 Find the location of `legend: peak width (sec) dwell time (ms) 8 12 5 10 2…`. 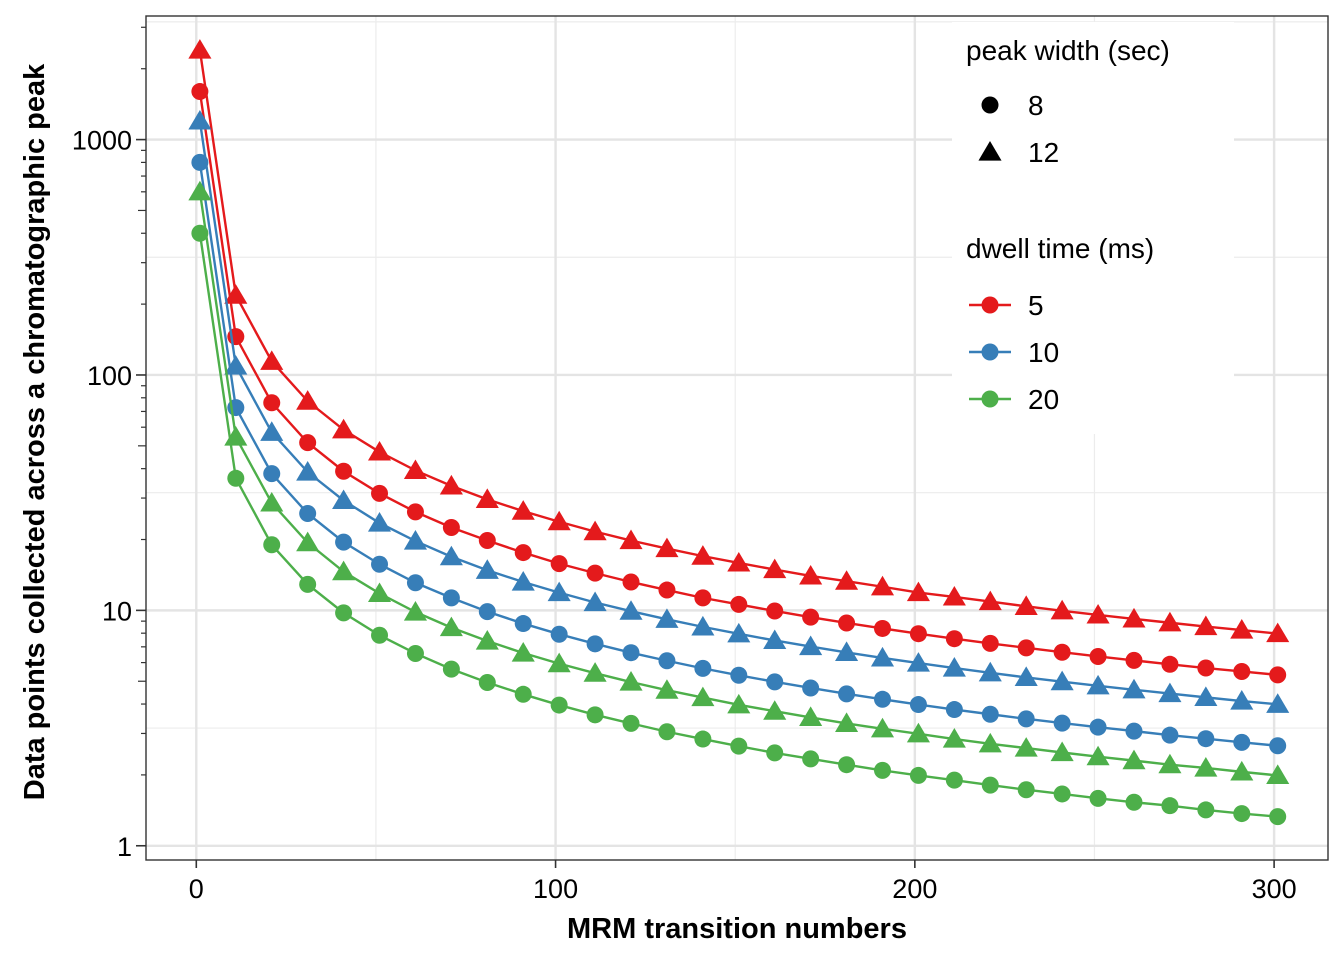

legend: peak width (sec) dwell time (ms) 8 12 5 10 2… is located at coordinates (1093, 228).